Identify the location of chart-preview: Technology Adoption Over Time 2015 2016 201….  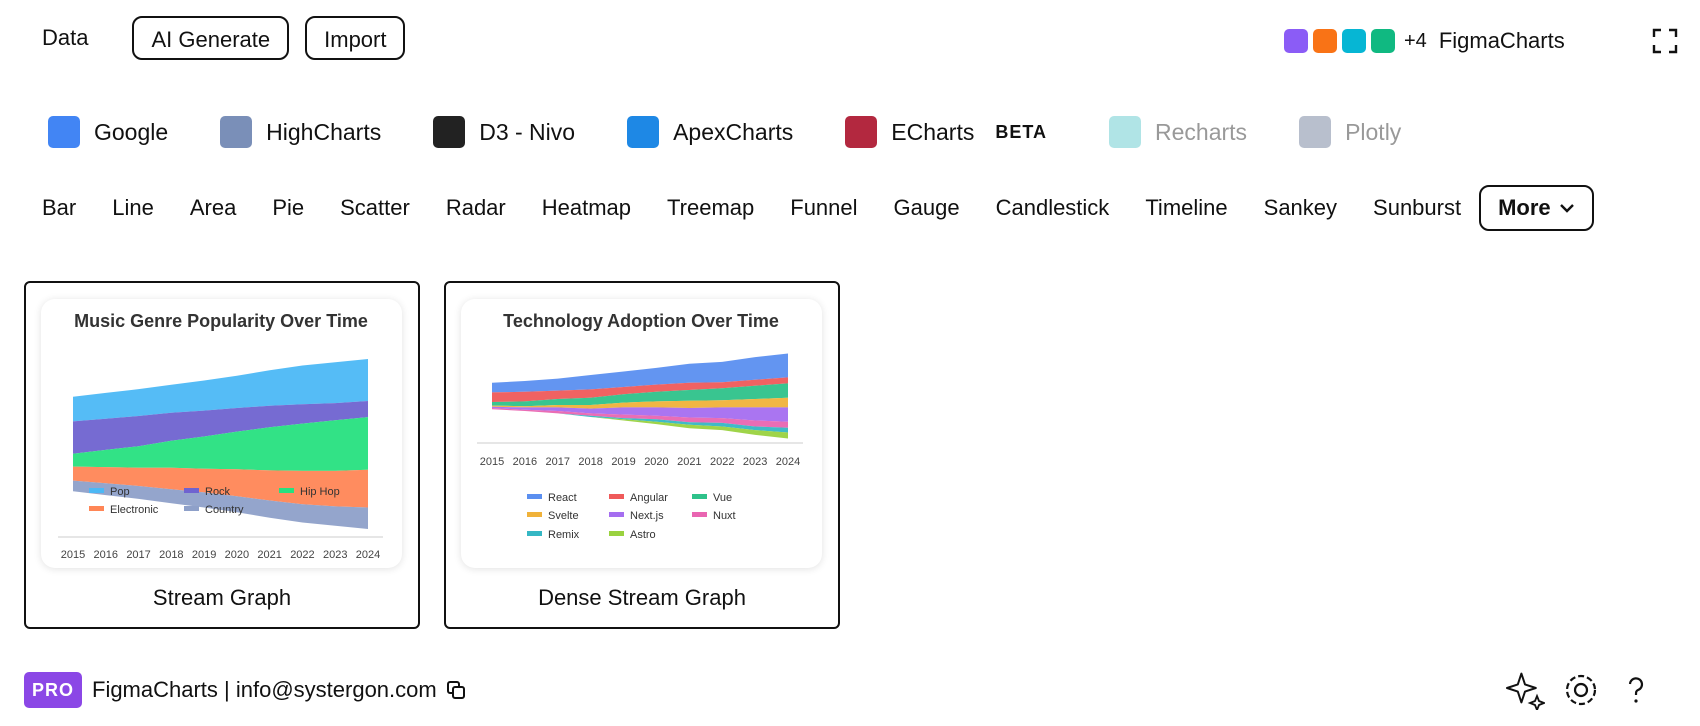
(641, 433).